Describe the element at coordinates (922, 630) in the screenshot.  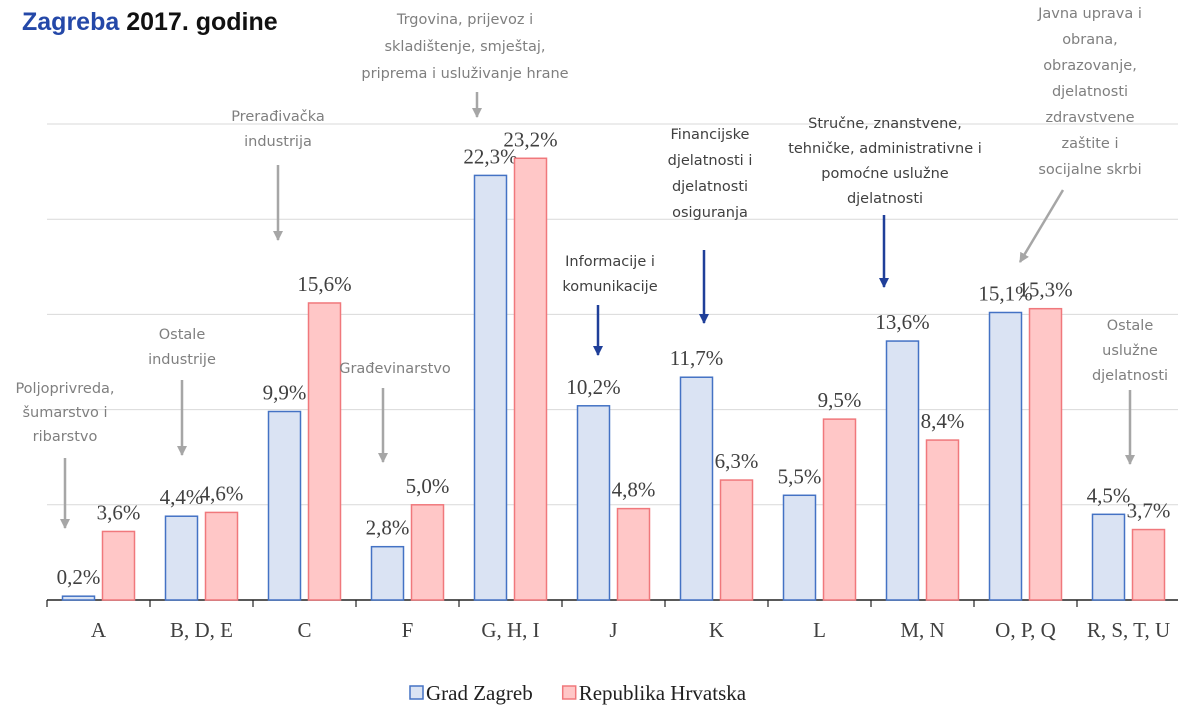
I see `x-tick-label: M, N` at that location.